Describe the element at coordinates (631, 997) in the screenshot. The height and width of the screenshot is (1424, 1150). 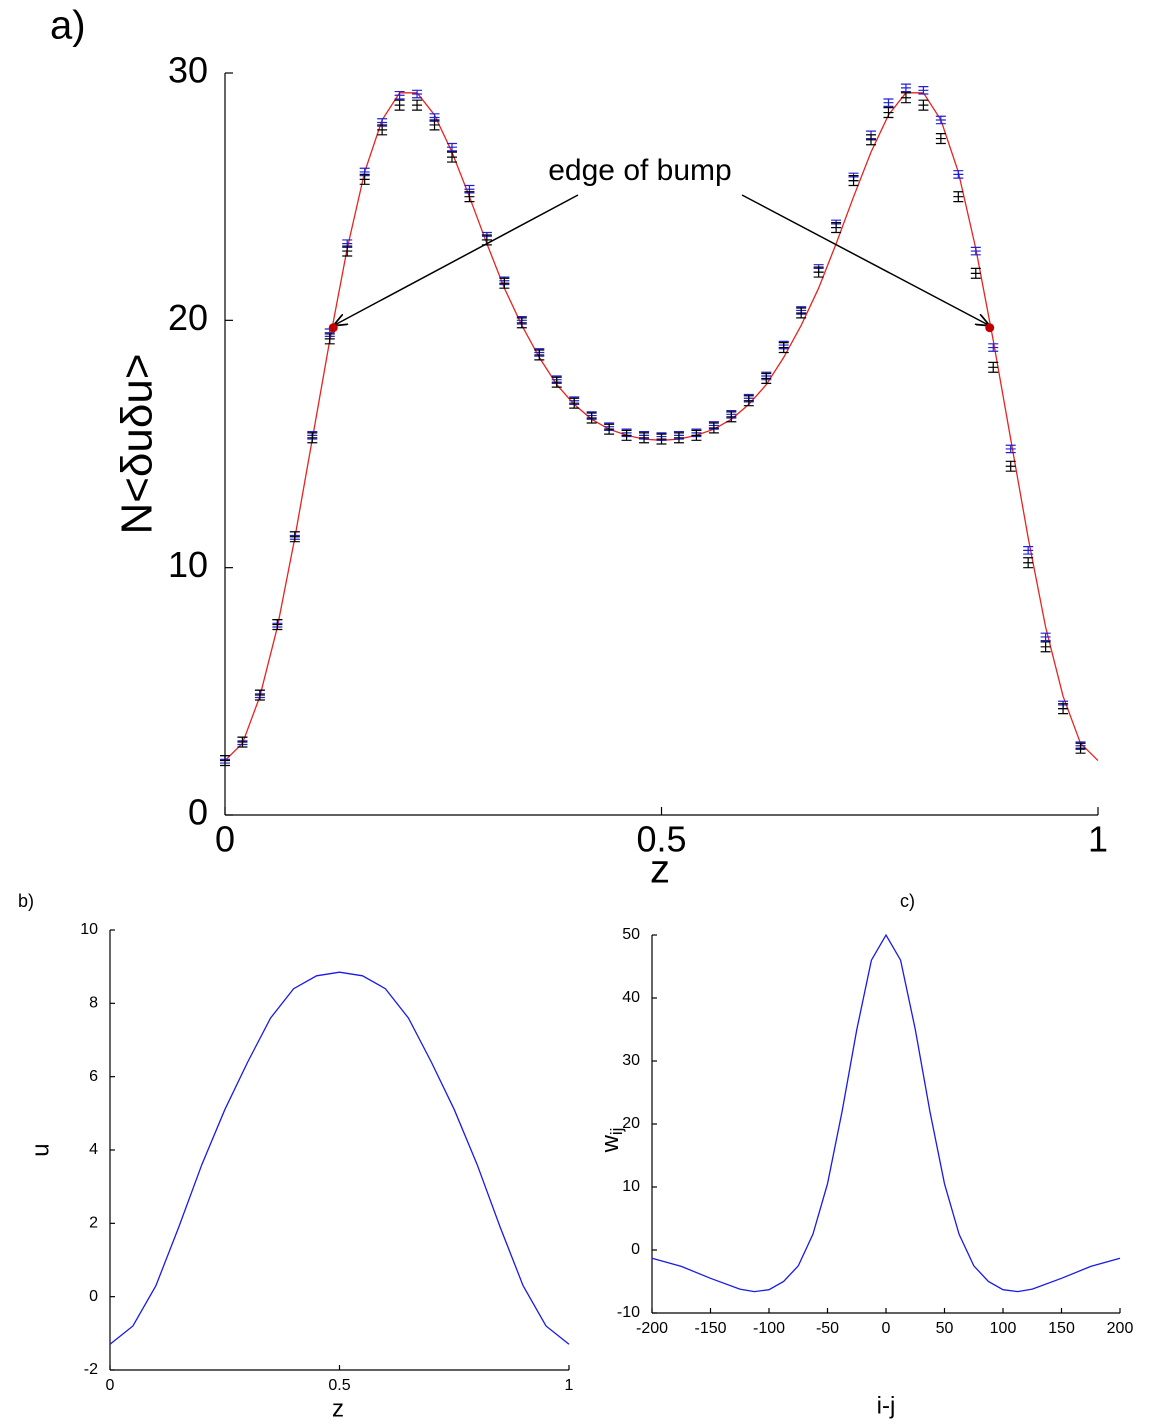
I see `y-tick-label: 40` at that location.